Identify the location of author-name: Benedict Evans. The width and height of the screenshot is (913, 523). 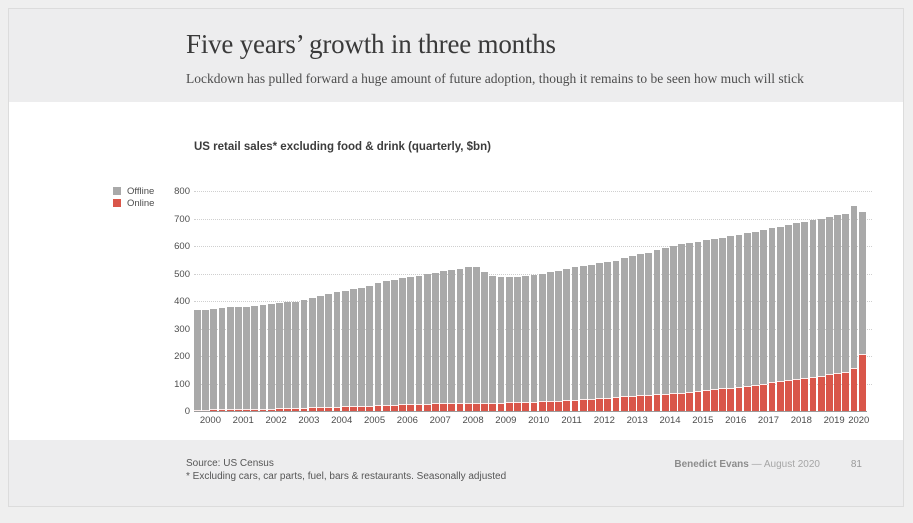
(711, 464).